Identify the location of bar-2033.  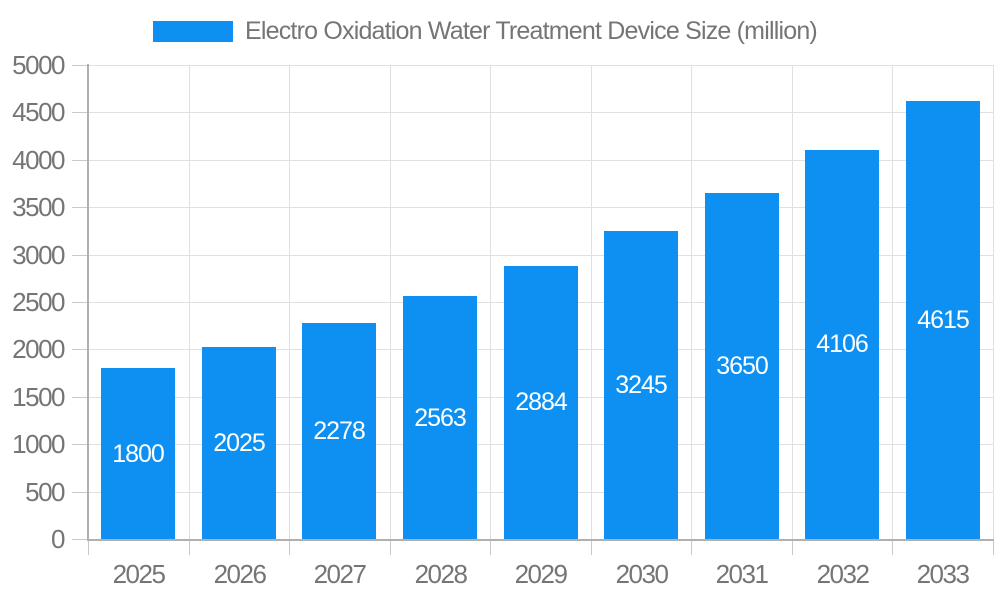
(943, 320).